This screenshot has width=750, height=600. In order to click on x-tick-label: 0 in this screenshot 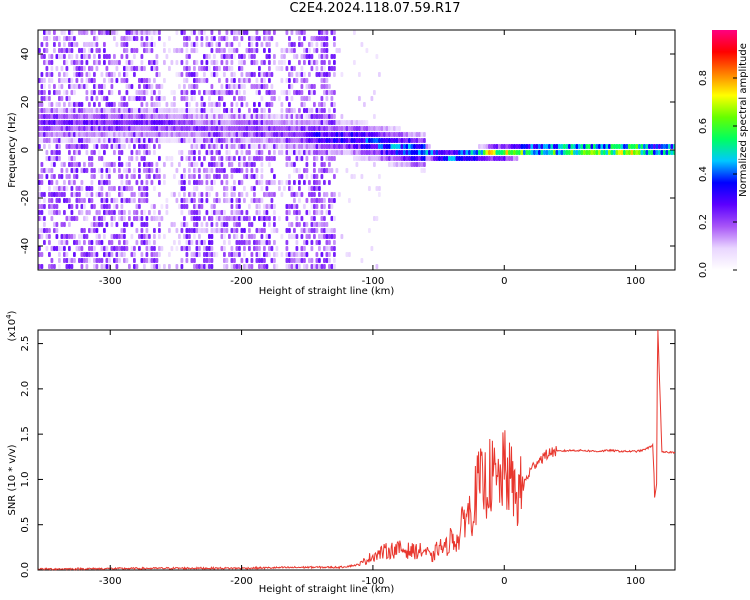, I will do `click(504, 581)`.